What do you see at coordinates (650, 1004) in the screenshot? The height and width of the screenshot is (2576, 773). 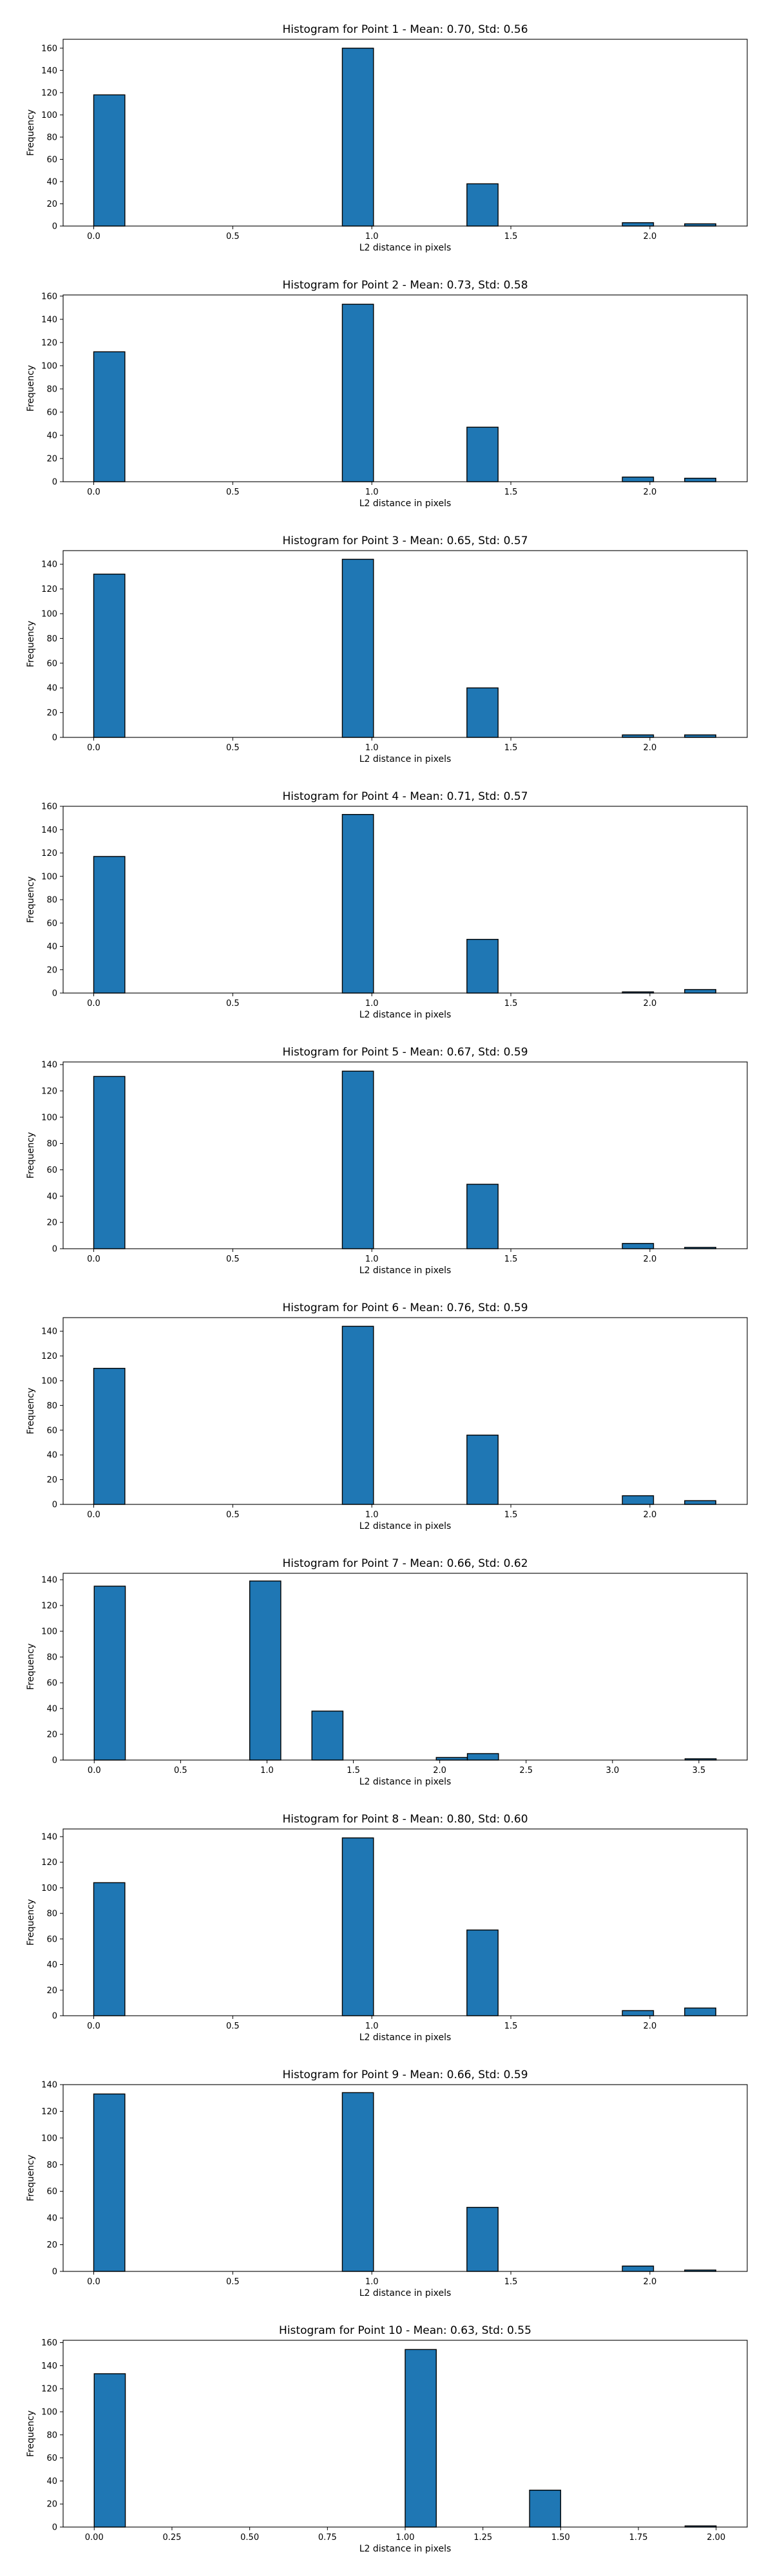 I see `histogram-4-xtick-label-5: 2.0` at bounding box center [650, 1004].